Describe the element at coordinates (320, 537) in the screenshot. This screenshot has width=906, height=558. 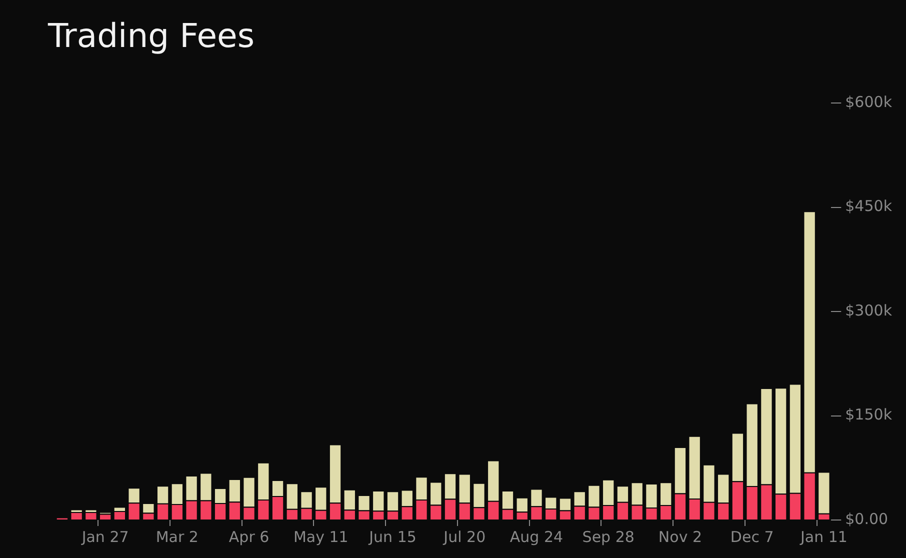
I see `x-tick-label: May 11` at that location.